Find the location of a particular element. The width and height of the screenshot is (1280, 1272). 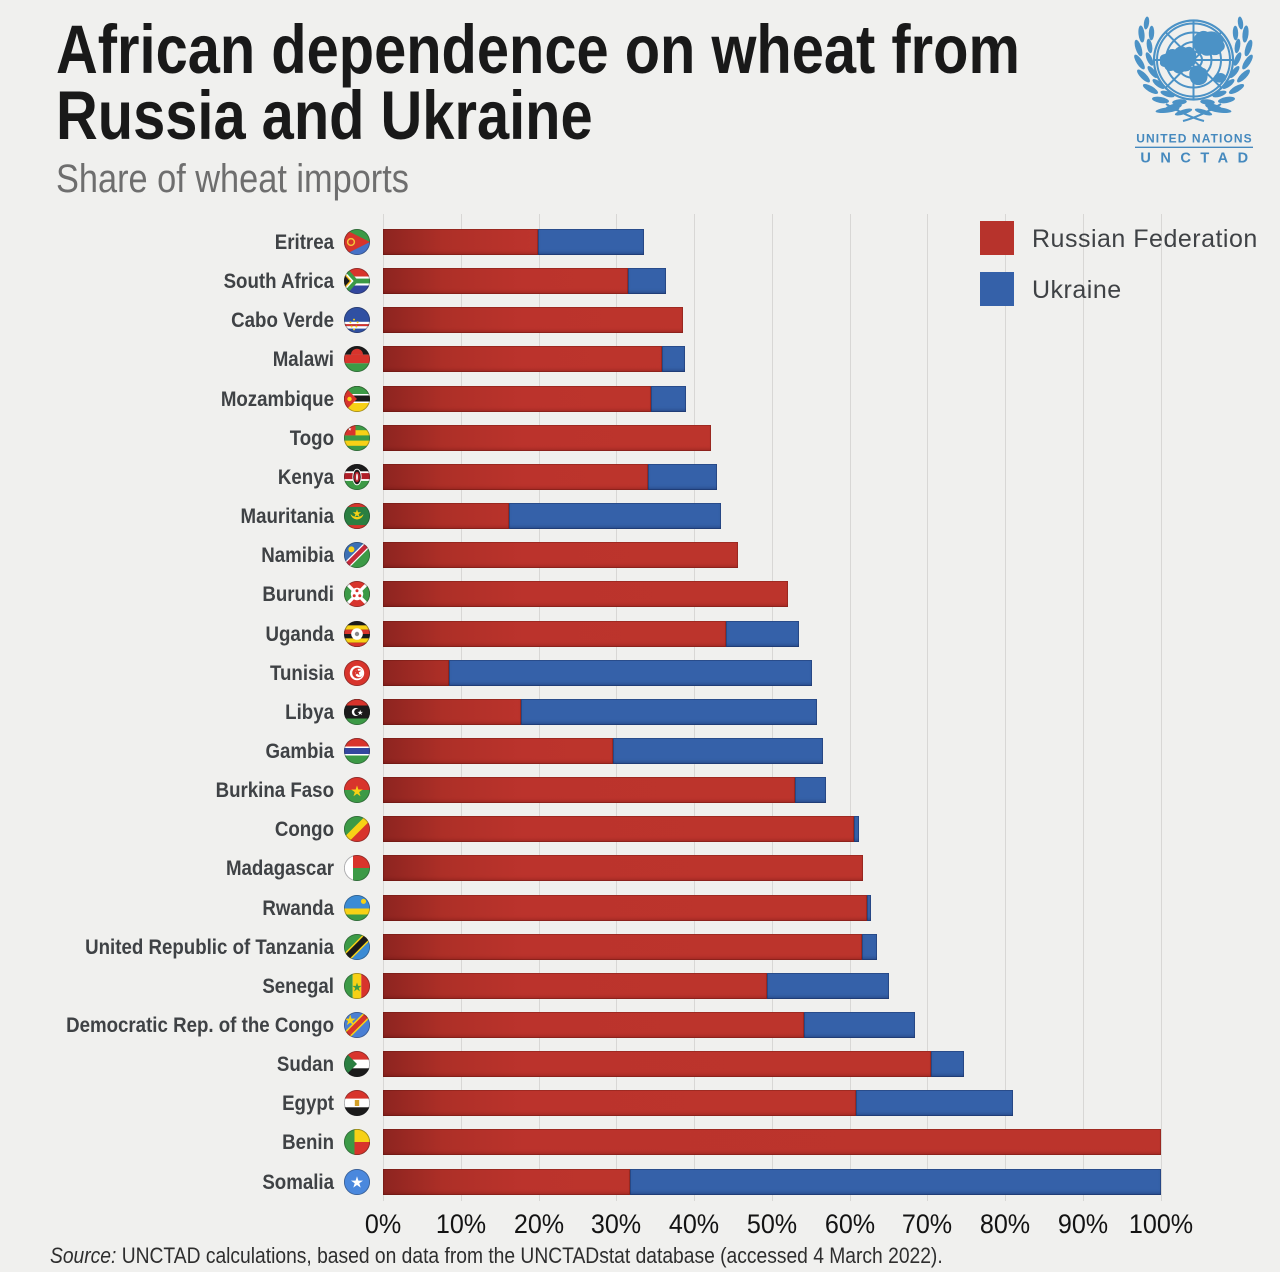

svg-text: UNITED NATIONS is located at coordinates (1194, 139).